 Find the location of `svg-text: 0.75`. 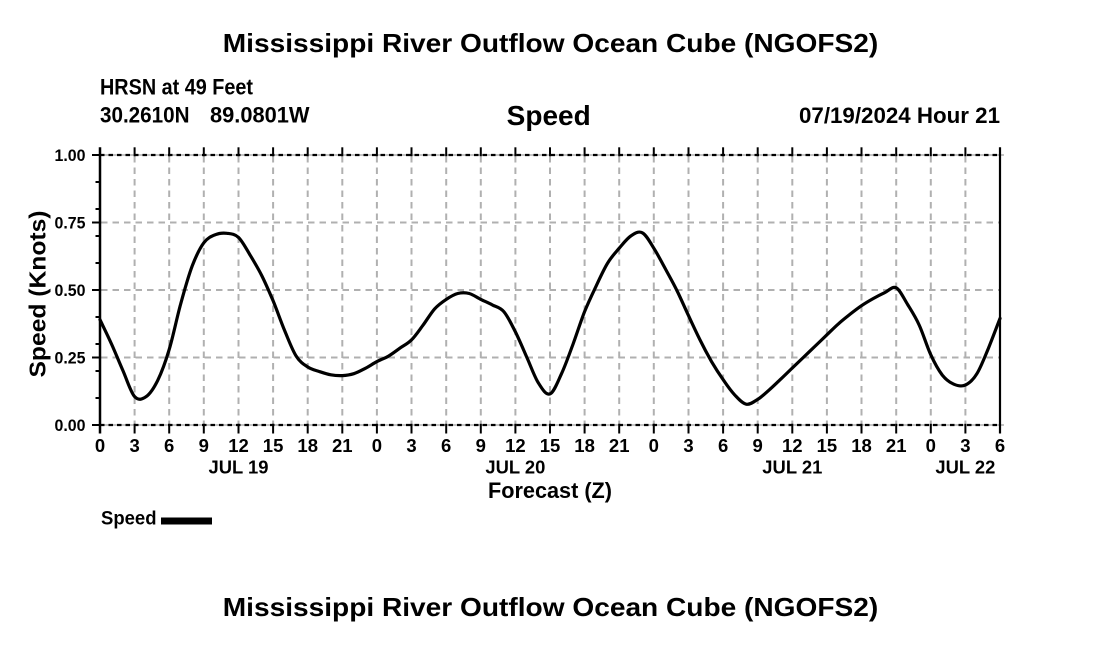

svg-text: 0.75 is located at coordinates (70, 223).